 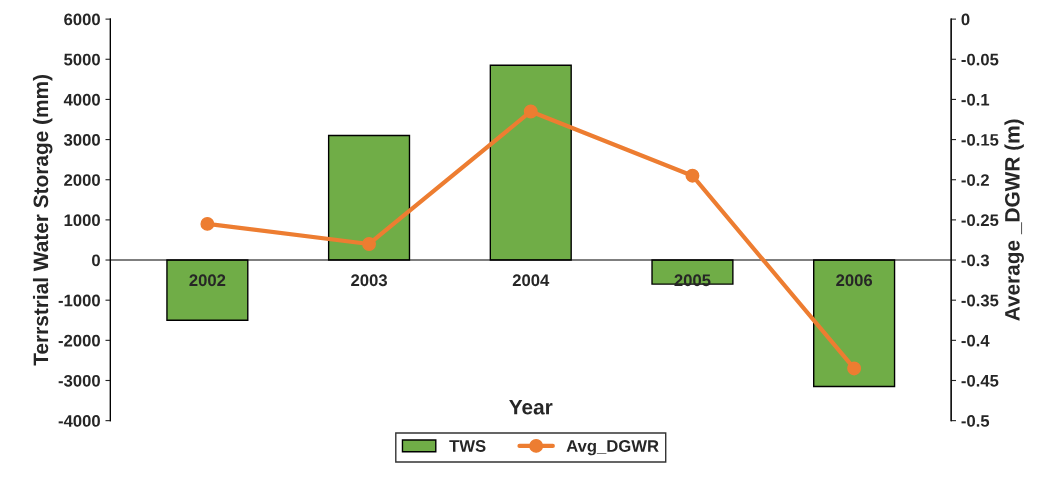 I want to click on legend-label: Avg_DGWR, so click(x=612, y=448).